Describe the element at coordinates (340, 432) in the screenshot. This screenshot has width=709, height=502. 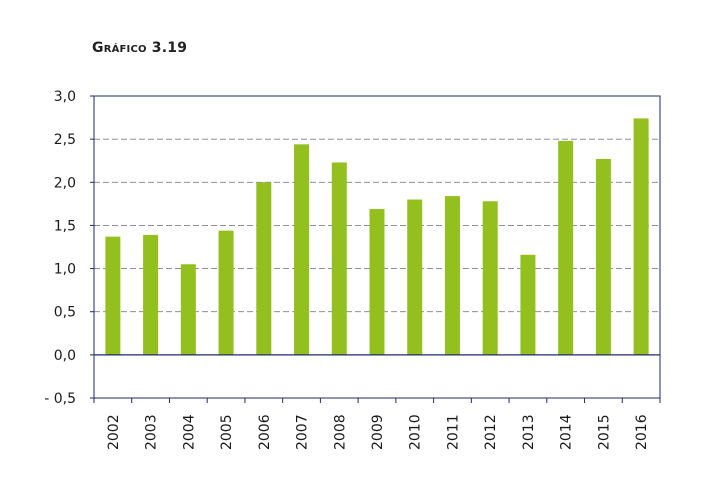
I see `x-tick-label: 2008` at that location.